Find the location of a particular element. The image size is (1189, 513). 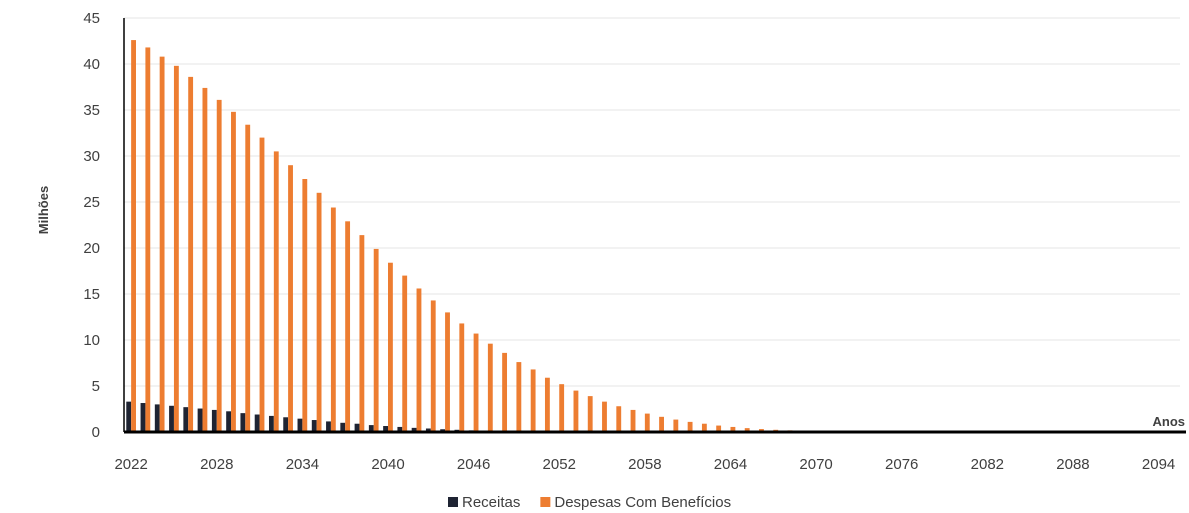

y-tick-labels: 0 5 10 15 20 25 30 35 40 45 is located at coordinates (91, 225).